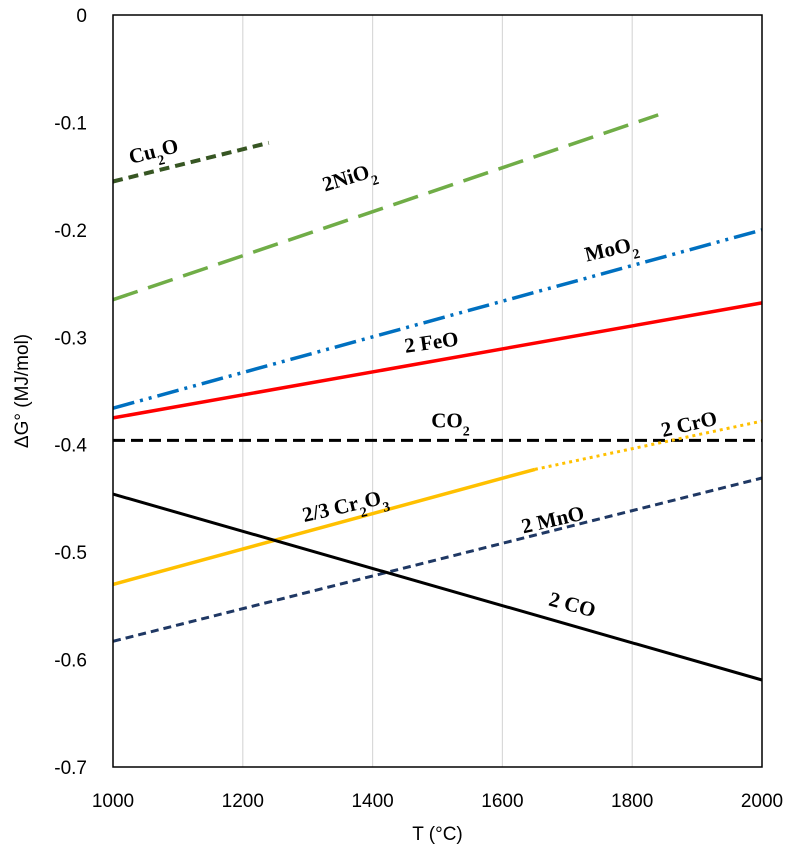 The image size is (792, 855). I want to click on series-label-nio2: 2NiO2, so click(349, 179).